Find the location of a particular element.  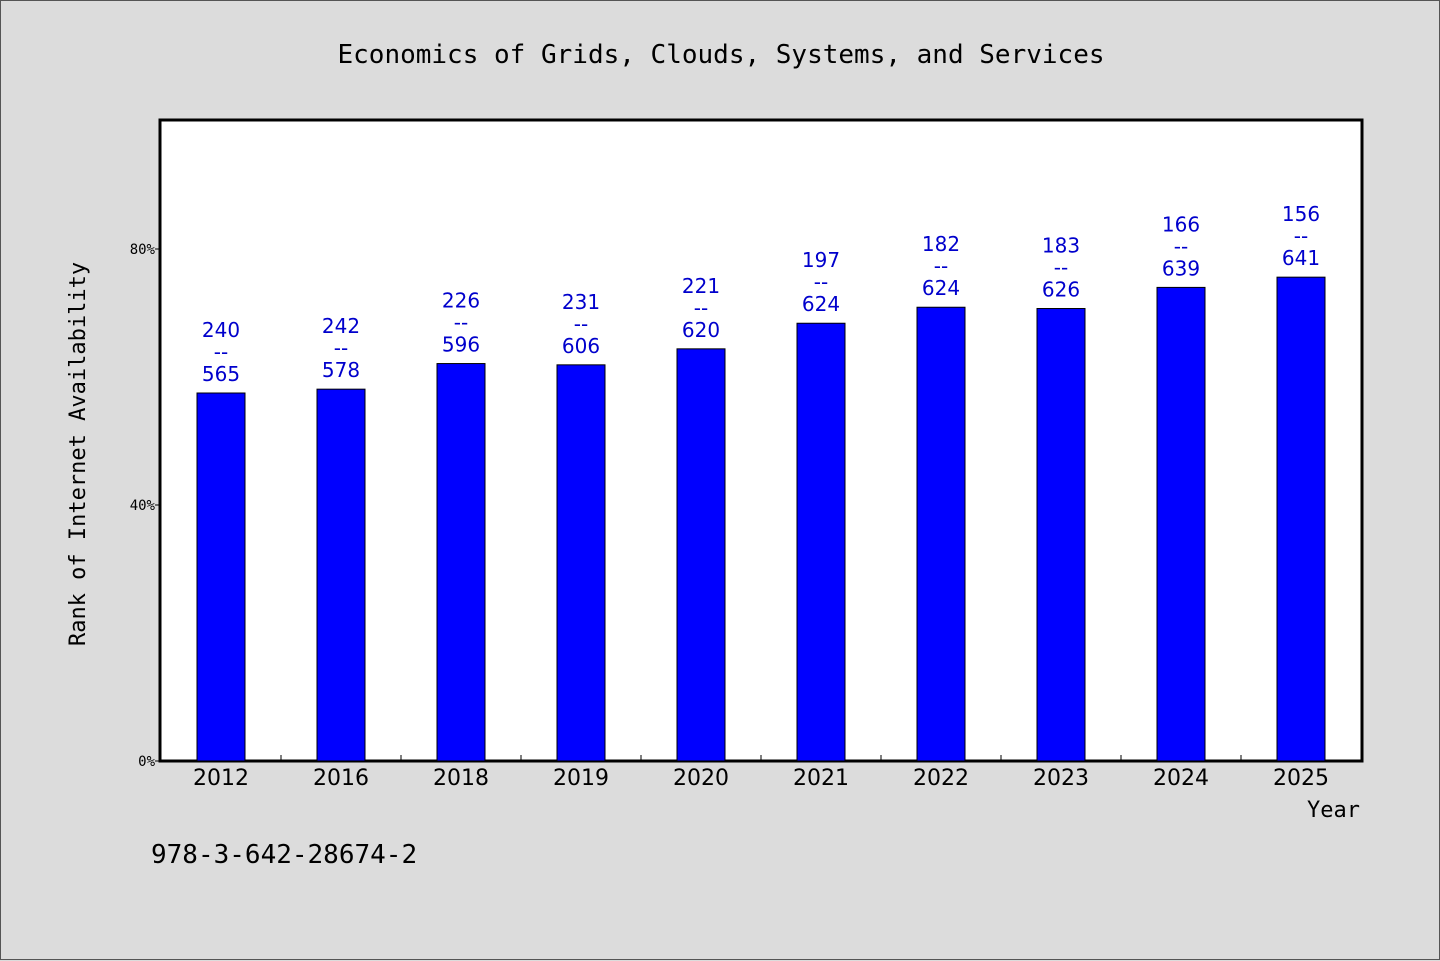

x-tick-label: 2016 is located at coordinates (341, 778).